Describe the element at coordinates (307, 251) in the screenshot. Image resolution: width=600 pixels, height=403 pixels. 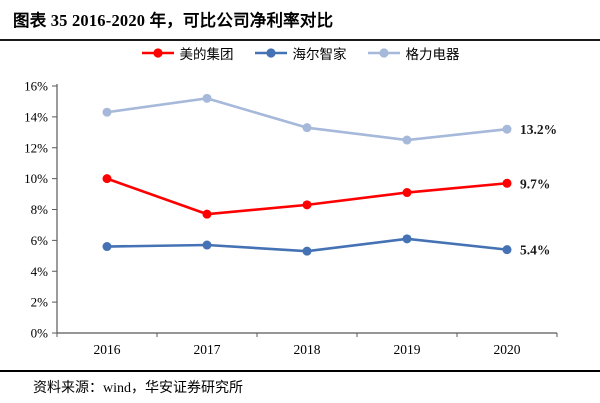
I see `data-point-haier-2018` at that location.